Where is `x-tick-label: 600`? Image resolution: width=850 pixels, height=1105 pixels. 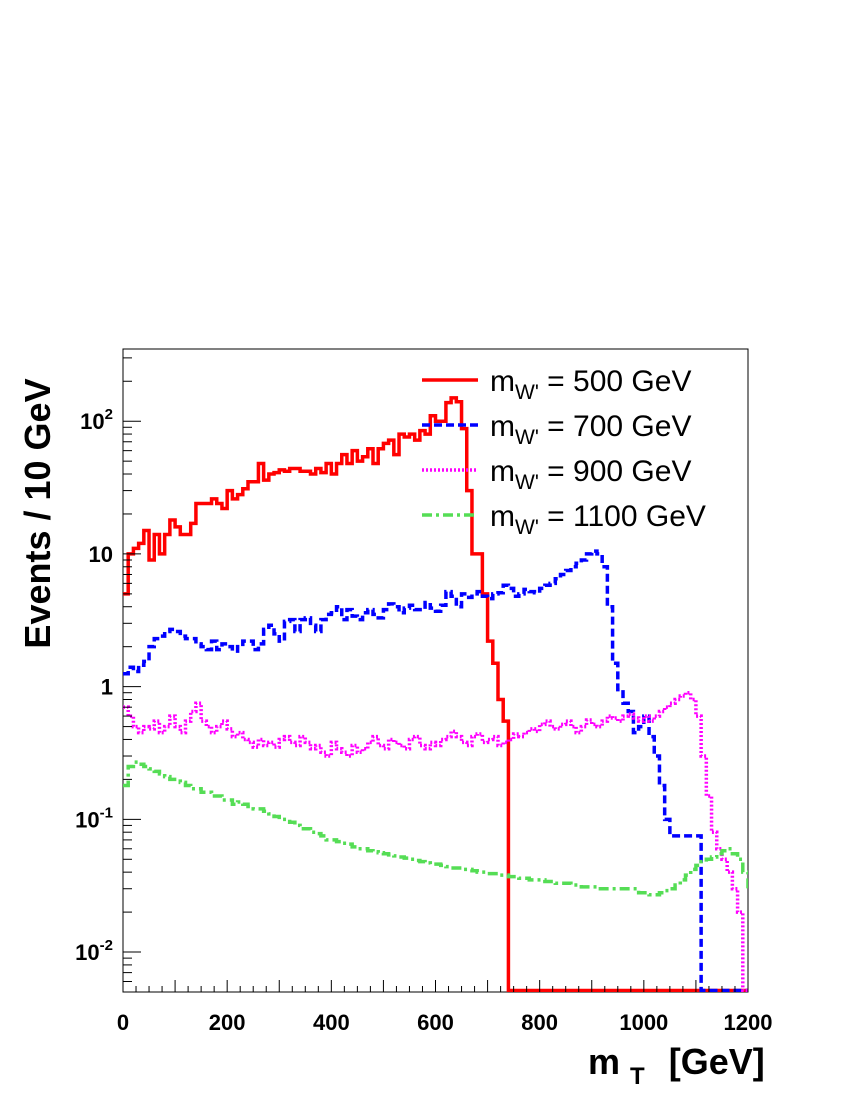 x-tick-label: 600 is located at coordinates (435, 1022).